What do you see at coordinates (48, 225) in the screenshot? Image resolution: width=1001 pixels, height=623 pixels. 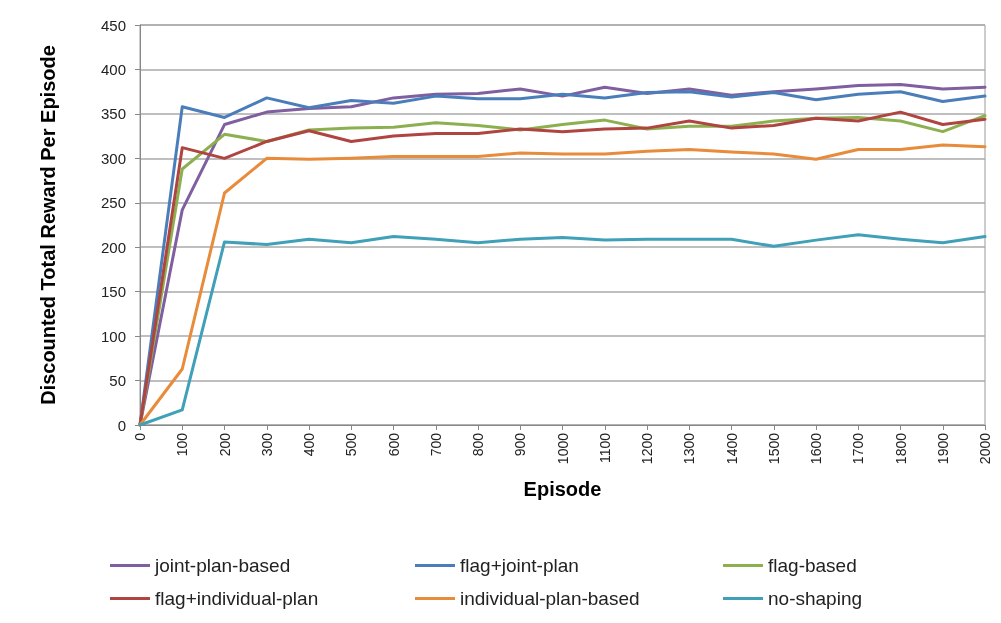 I see `y-axis-title: Discounted Total Reward Per Episode` at bounding box center [48, 225].